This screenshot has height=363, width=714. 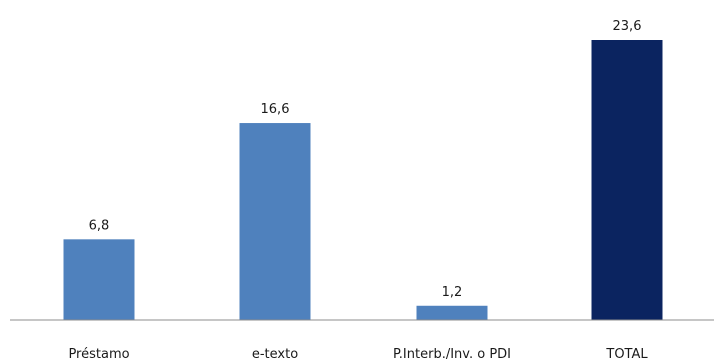 What do you see at coordinates (627, 26) in the screenshot?
I see `value-label-total: 23,6` at bounding box center [627, 26].